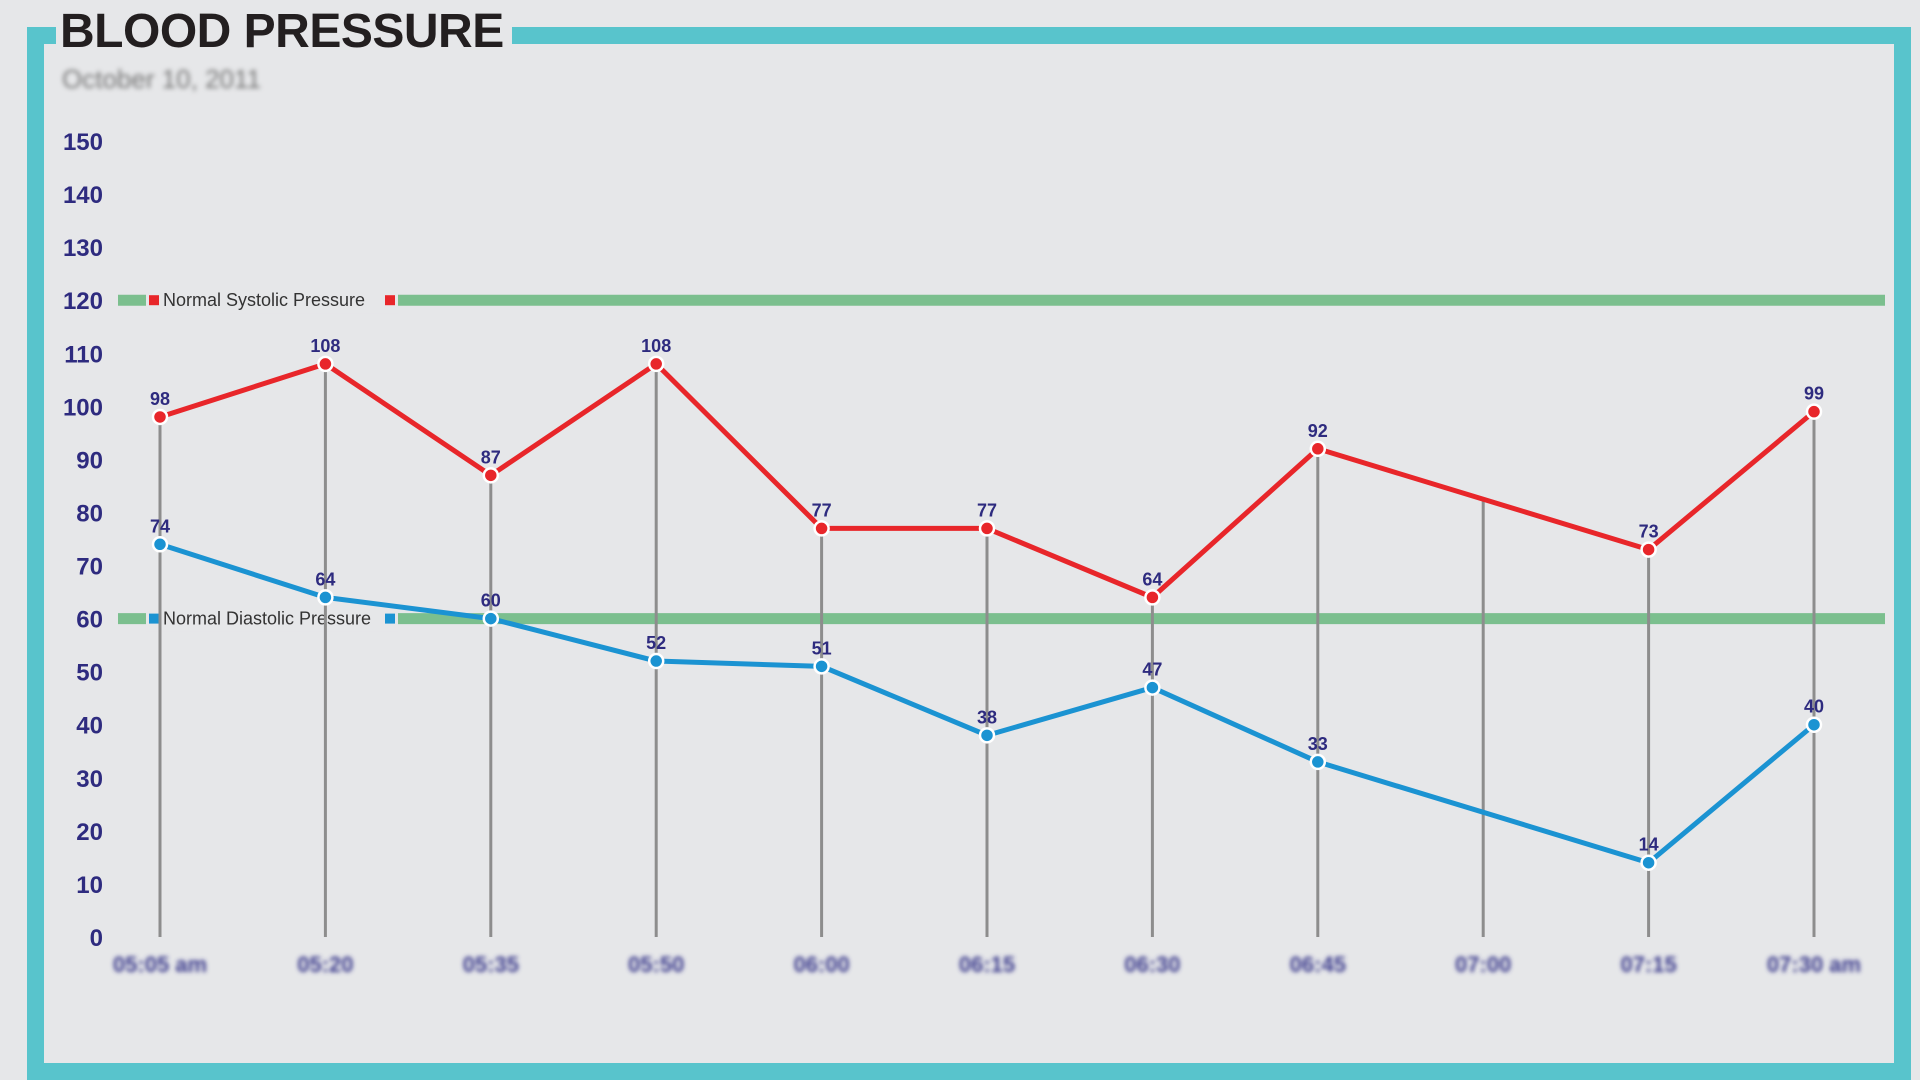 Image resolution: width=1920 pixels, height=1080 pixels. I want to click on x-tick-label-0: 05:05 am, so click(160, 964).